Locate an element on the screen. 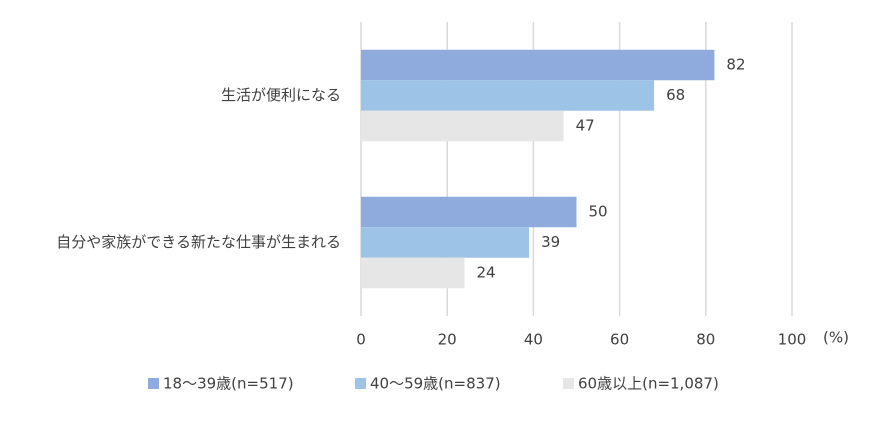 The image size is (883, 423). data-label: 24 is located at coordinates (485, 273).